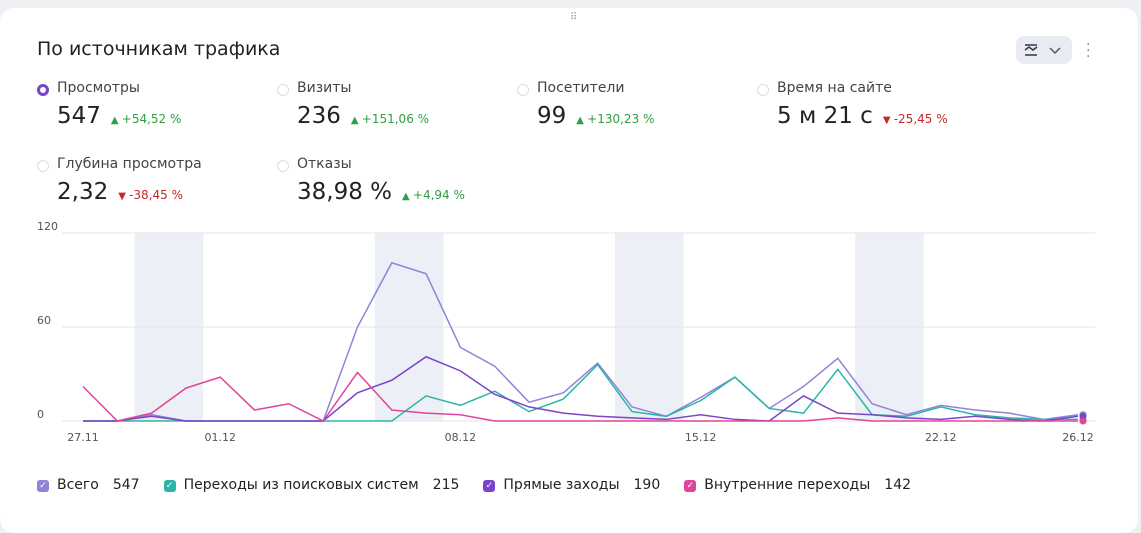  Describe the element at coordinates (79, 116) in the screenshot. I see `metric-value: 547` at that location.